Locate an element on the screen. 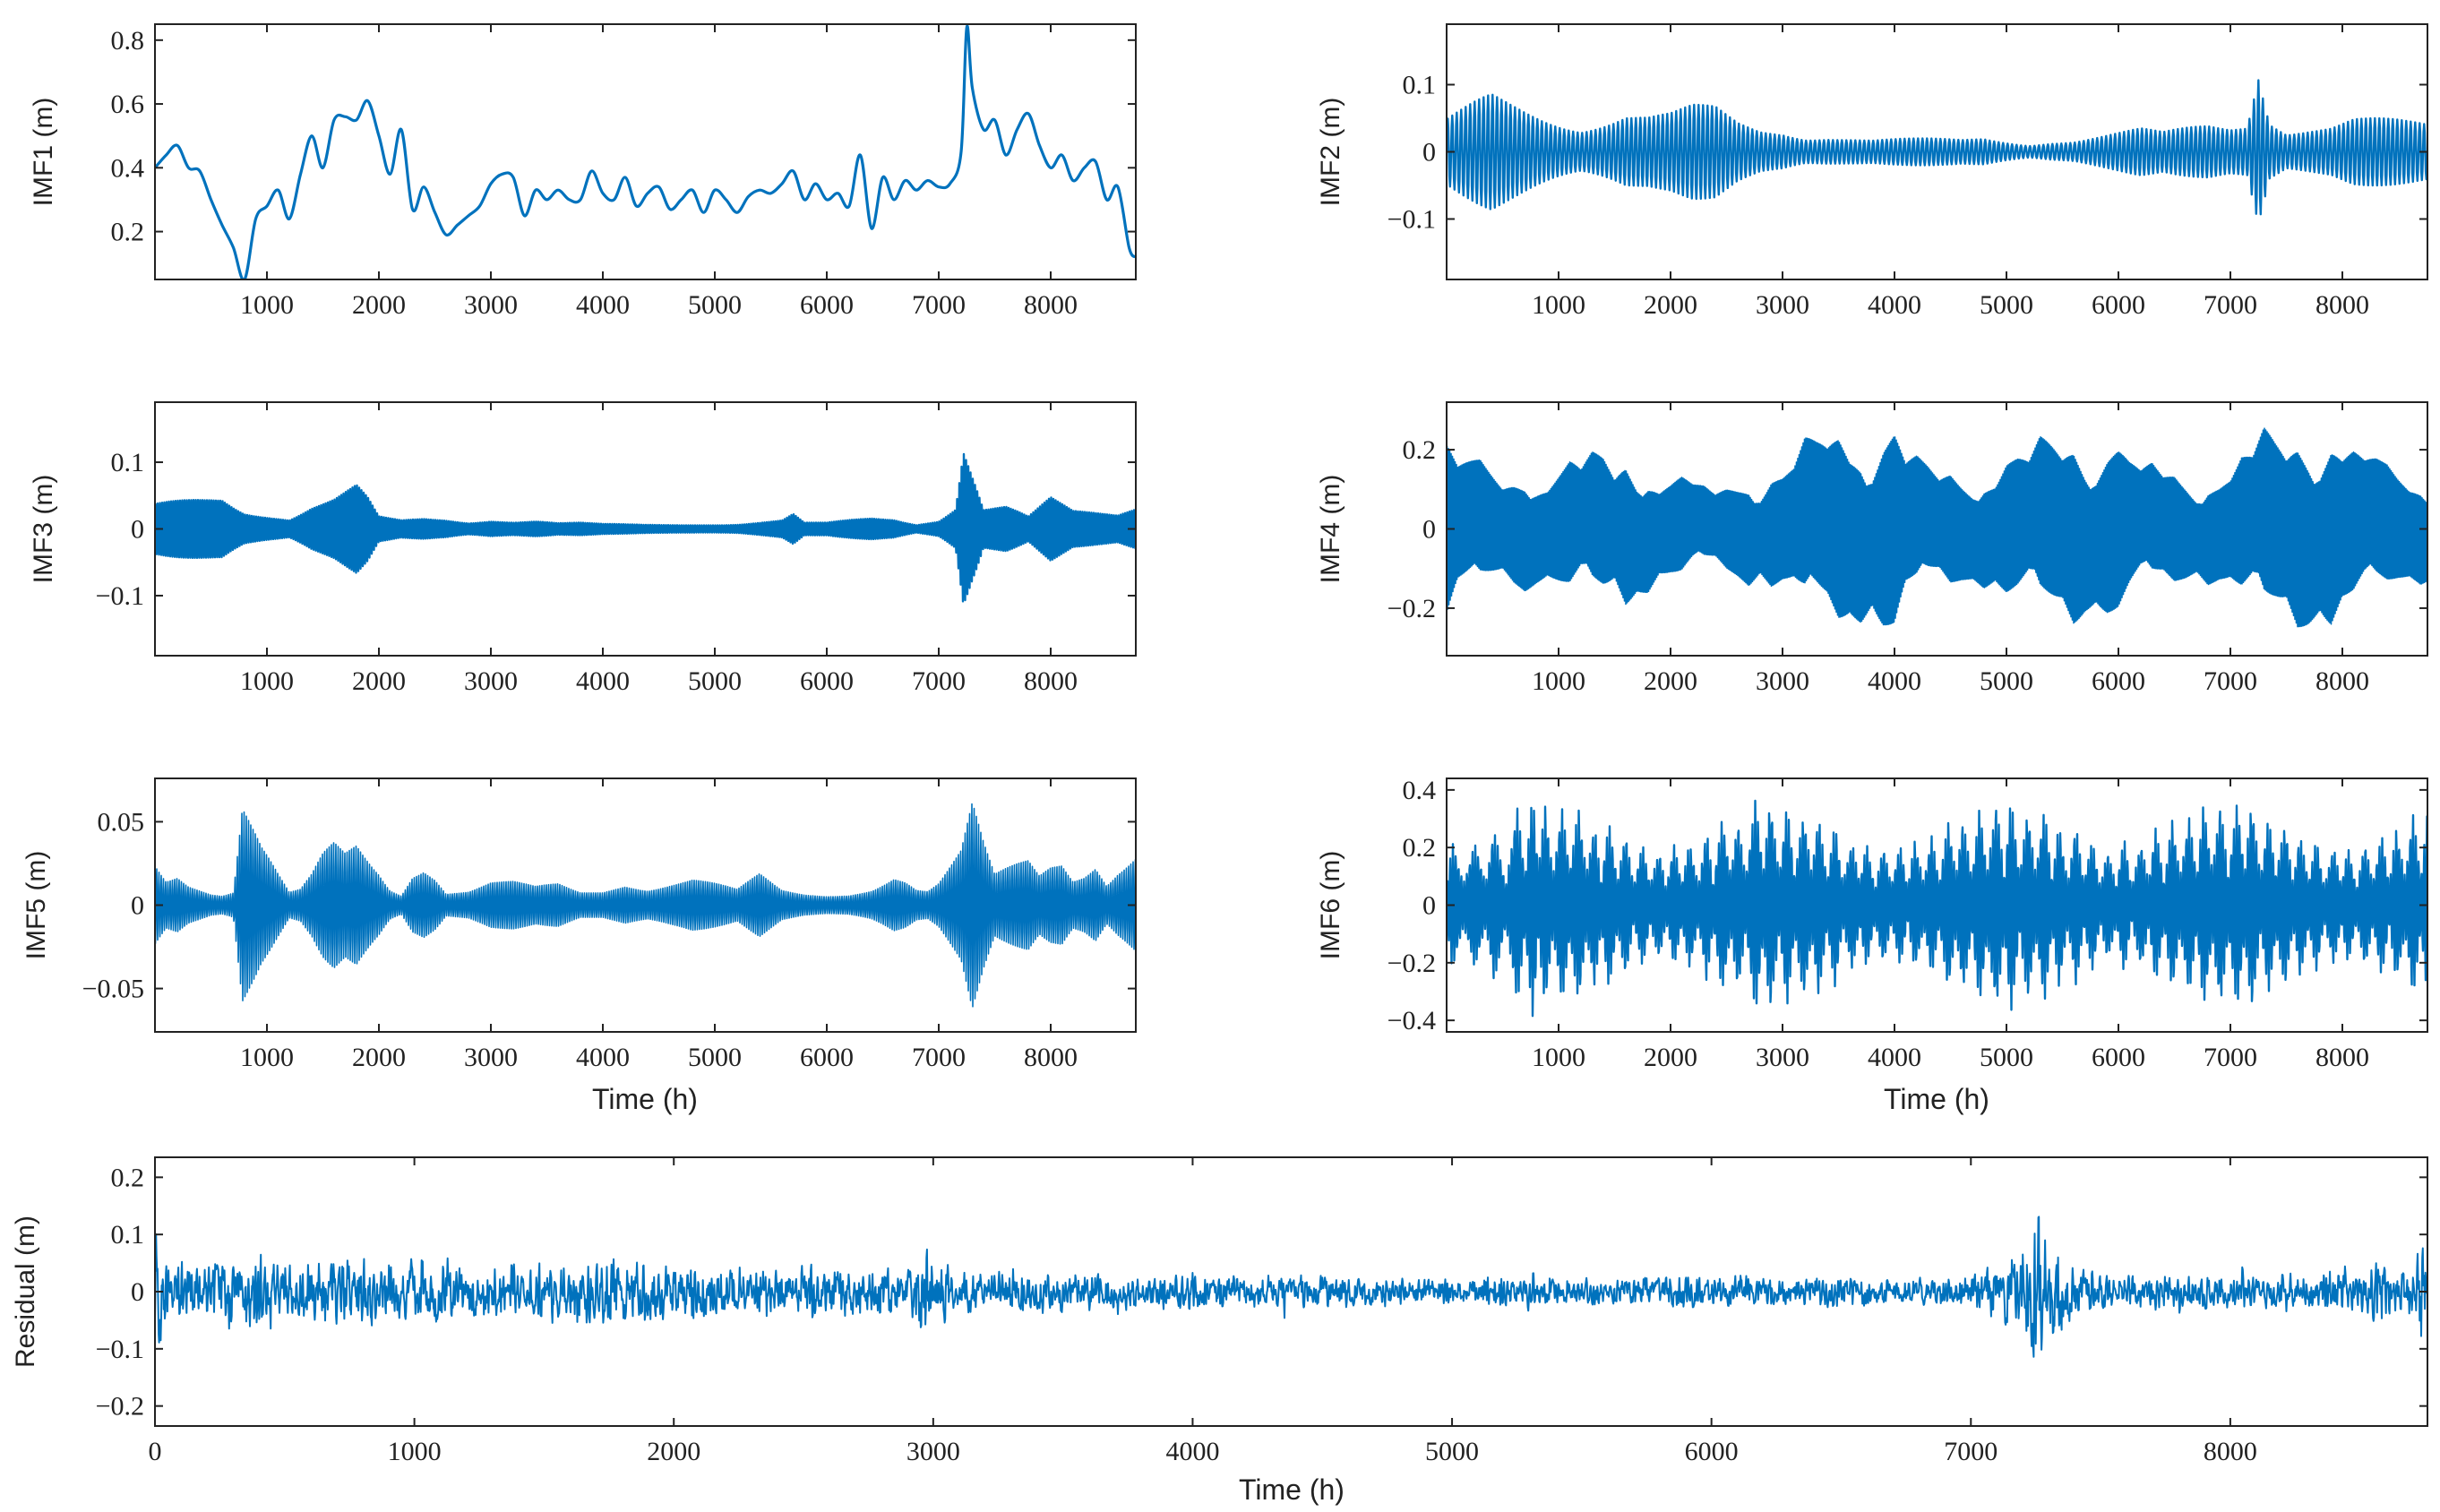  imf5-x-tick-label: 4000 is located at coordinates (603, 1058).